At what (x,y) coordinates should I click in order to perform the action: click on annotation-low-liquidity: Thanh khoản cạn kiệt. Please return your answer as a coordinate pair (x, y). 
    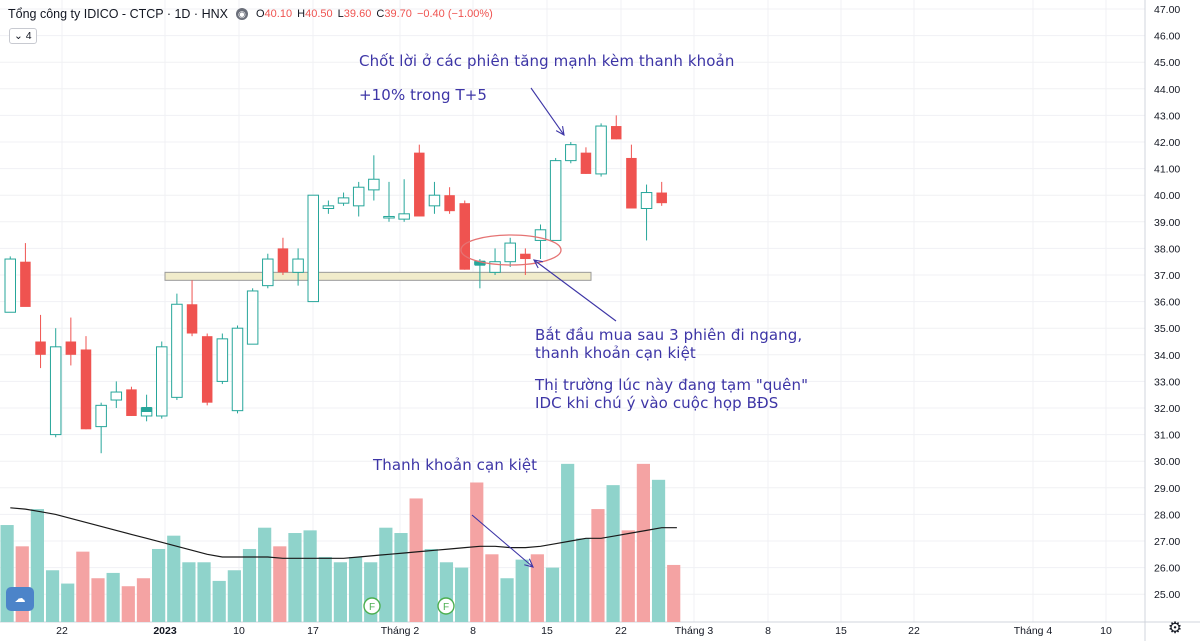
    Looking at the image, I should click on (455, 465).